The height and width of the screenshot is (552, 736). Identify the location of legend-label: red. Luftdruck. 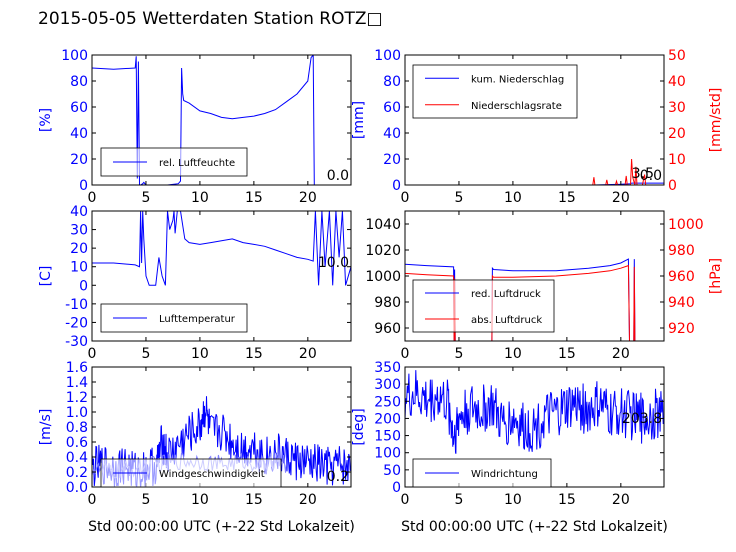
(506, 294).